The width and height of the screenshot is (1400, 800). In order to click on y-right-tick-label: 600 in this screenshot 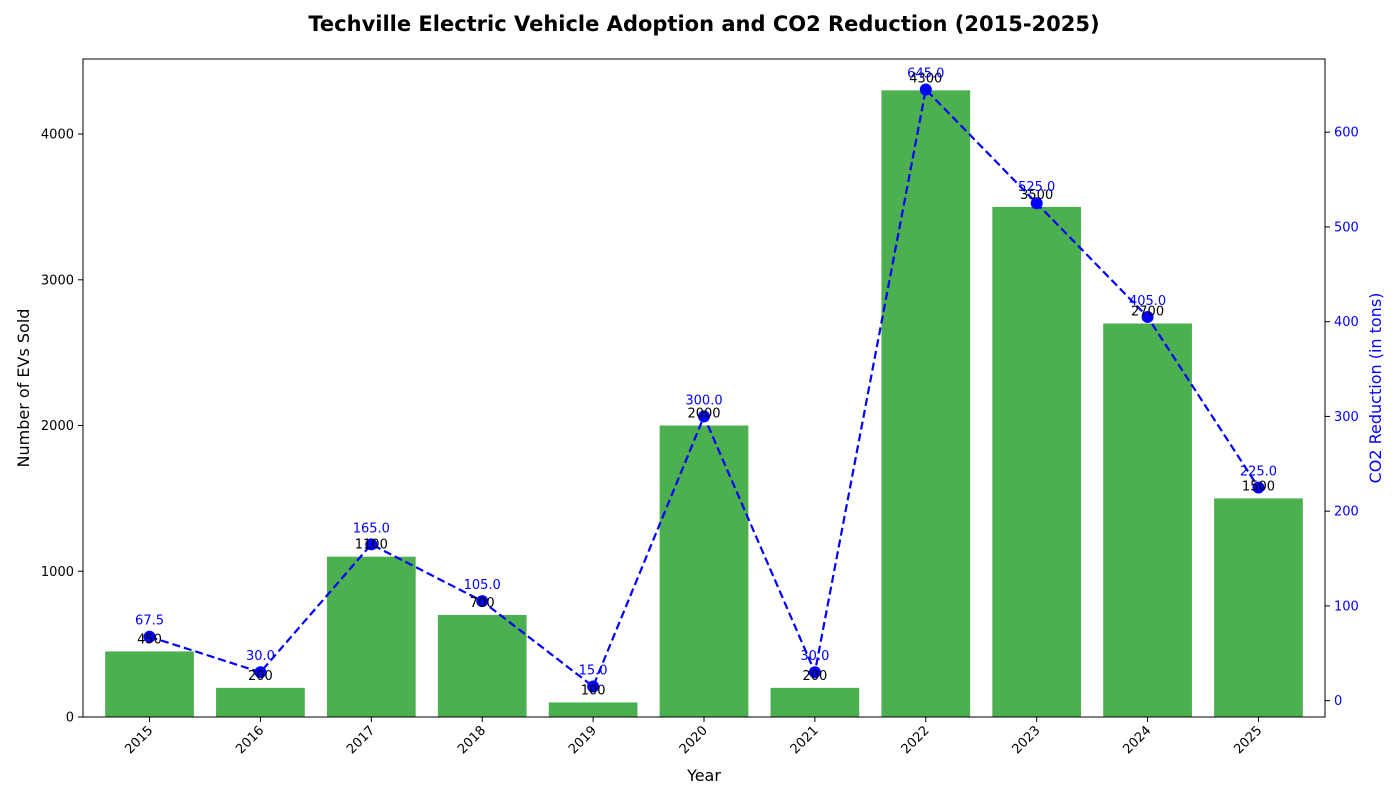, I will do `click(1346, 133)`.